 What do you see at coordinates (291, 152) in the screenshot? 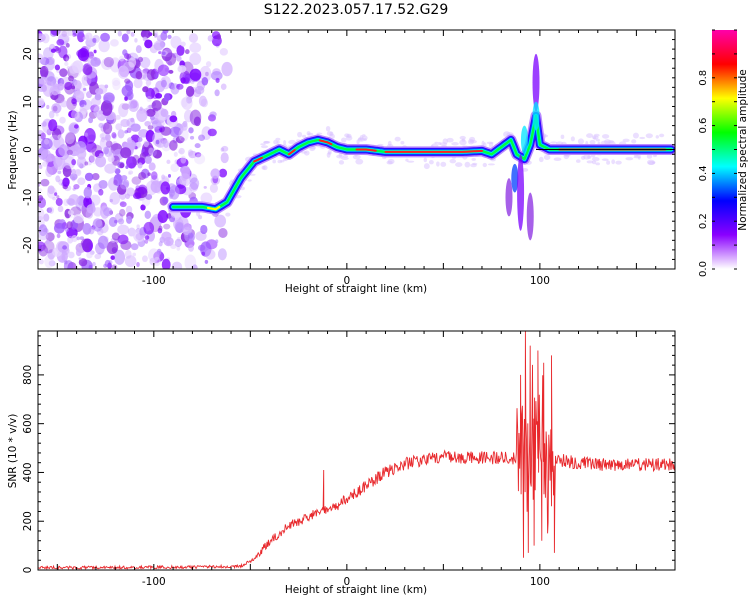
I see `spectral-core` at bounding box center [291, 152].